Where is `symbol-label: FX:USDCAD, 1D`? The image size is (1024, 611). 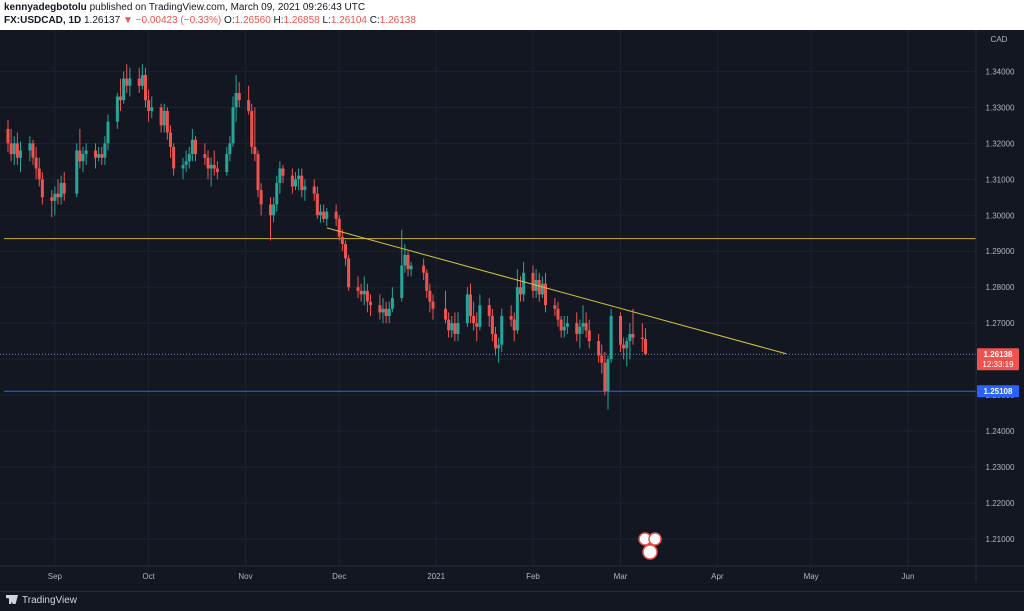 symbol-label: FX:USDCAD, 1D is located at coordinates (43, 20).